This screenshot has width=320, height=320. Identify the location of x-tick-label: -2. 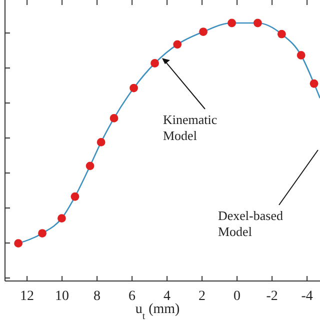
(272, 296).